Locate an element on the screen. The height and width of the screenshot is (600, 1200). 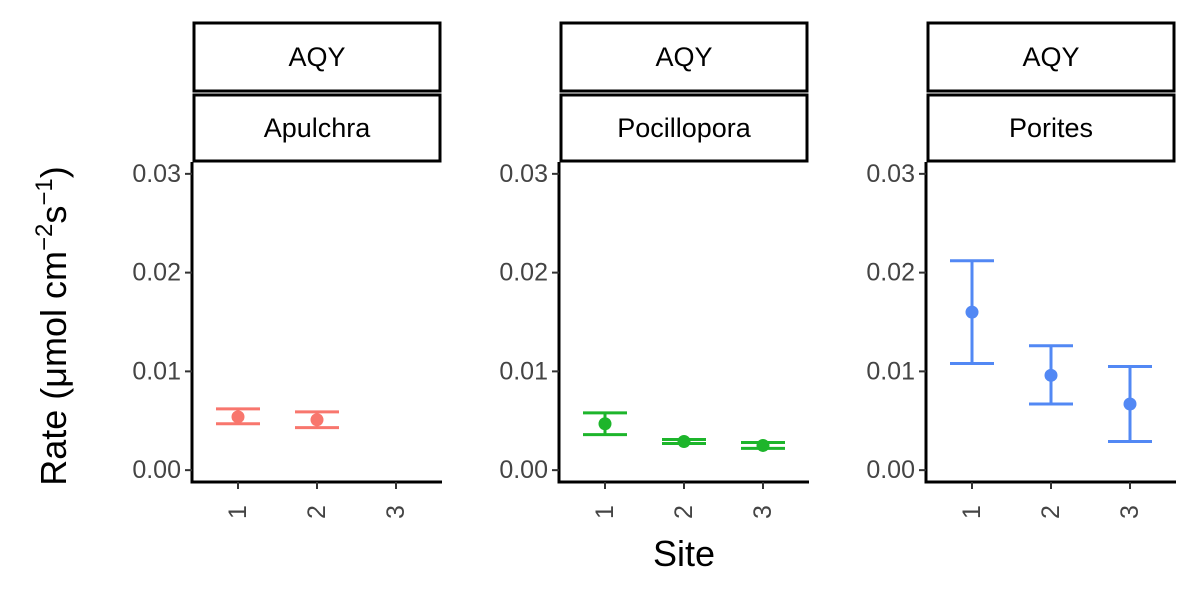
y-axis-title-exp-a: −2 is located at coordinates (44, 237).